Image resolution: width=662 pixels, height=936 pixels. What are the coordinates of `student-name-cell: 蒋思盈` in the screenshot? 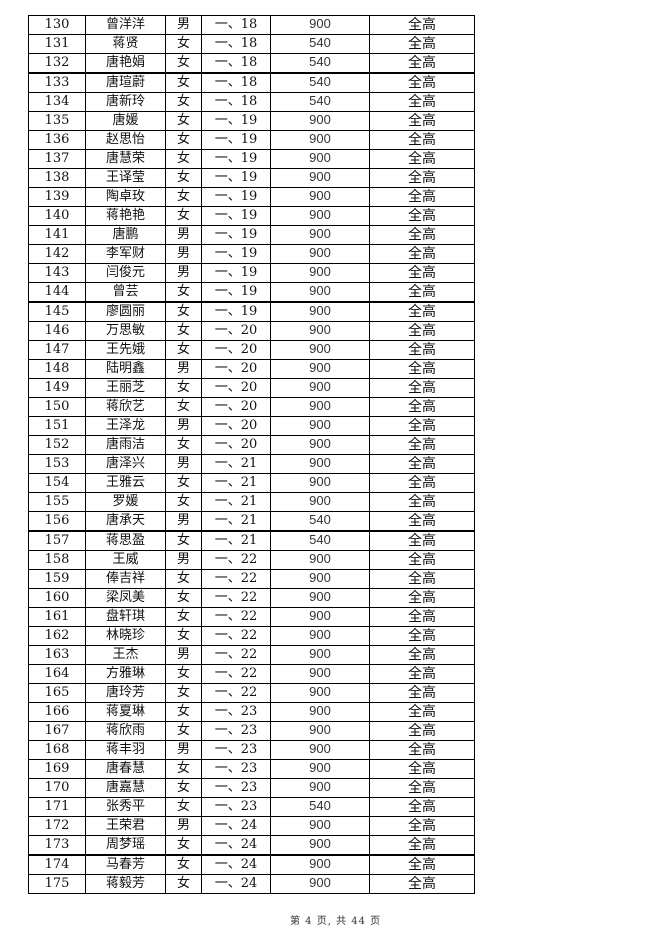 It's located at (125, 540).